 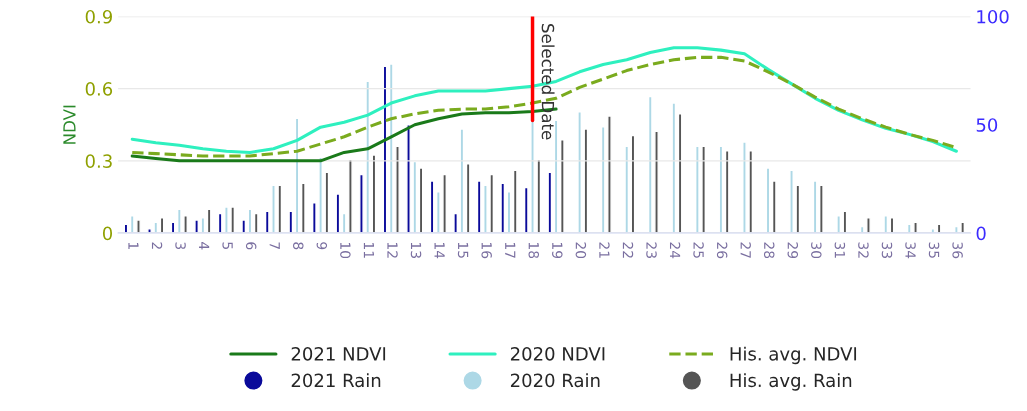 What do you see at coordinates (99, 89) in the screenshot?
I see `y-tick-label: 0.6` at bounding box center [99, 89].